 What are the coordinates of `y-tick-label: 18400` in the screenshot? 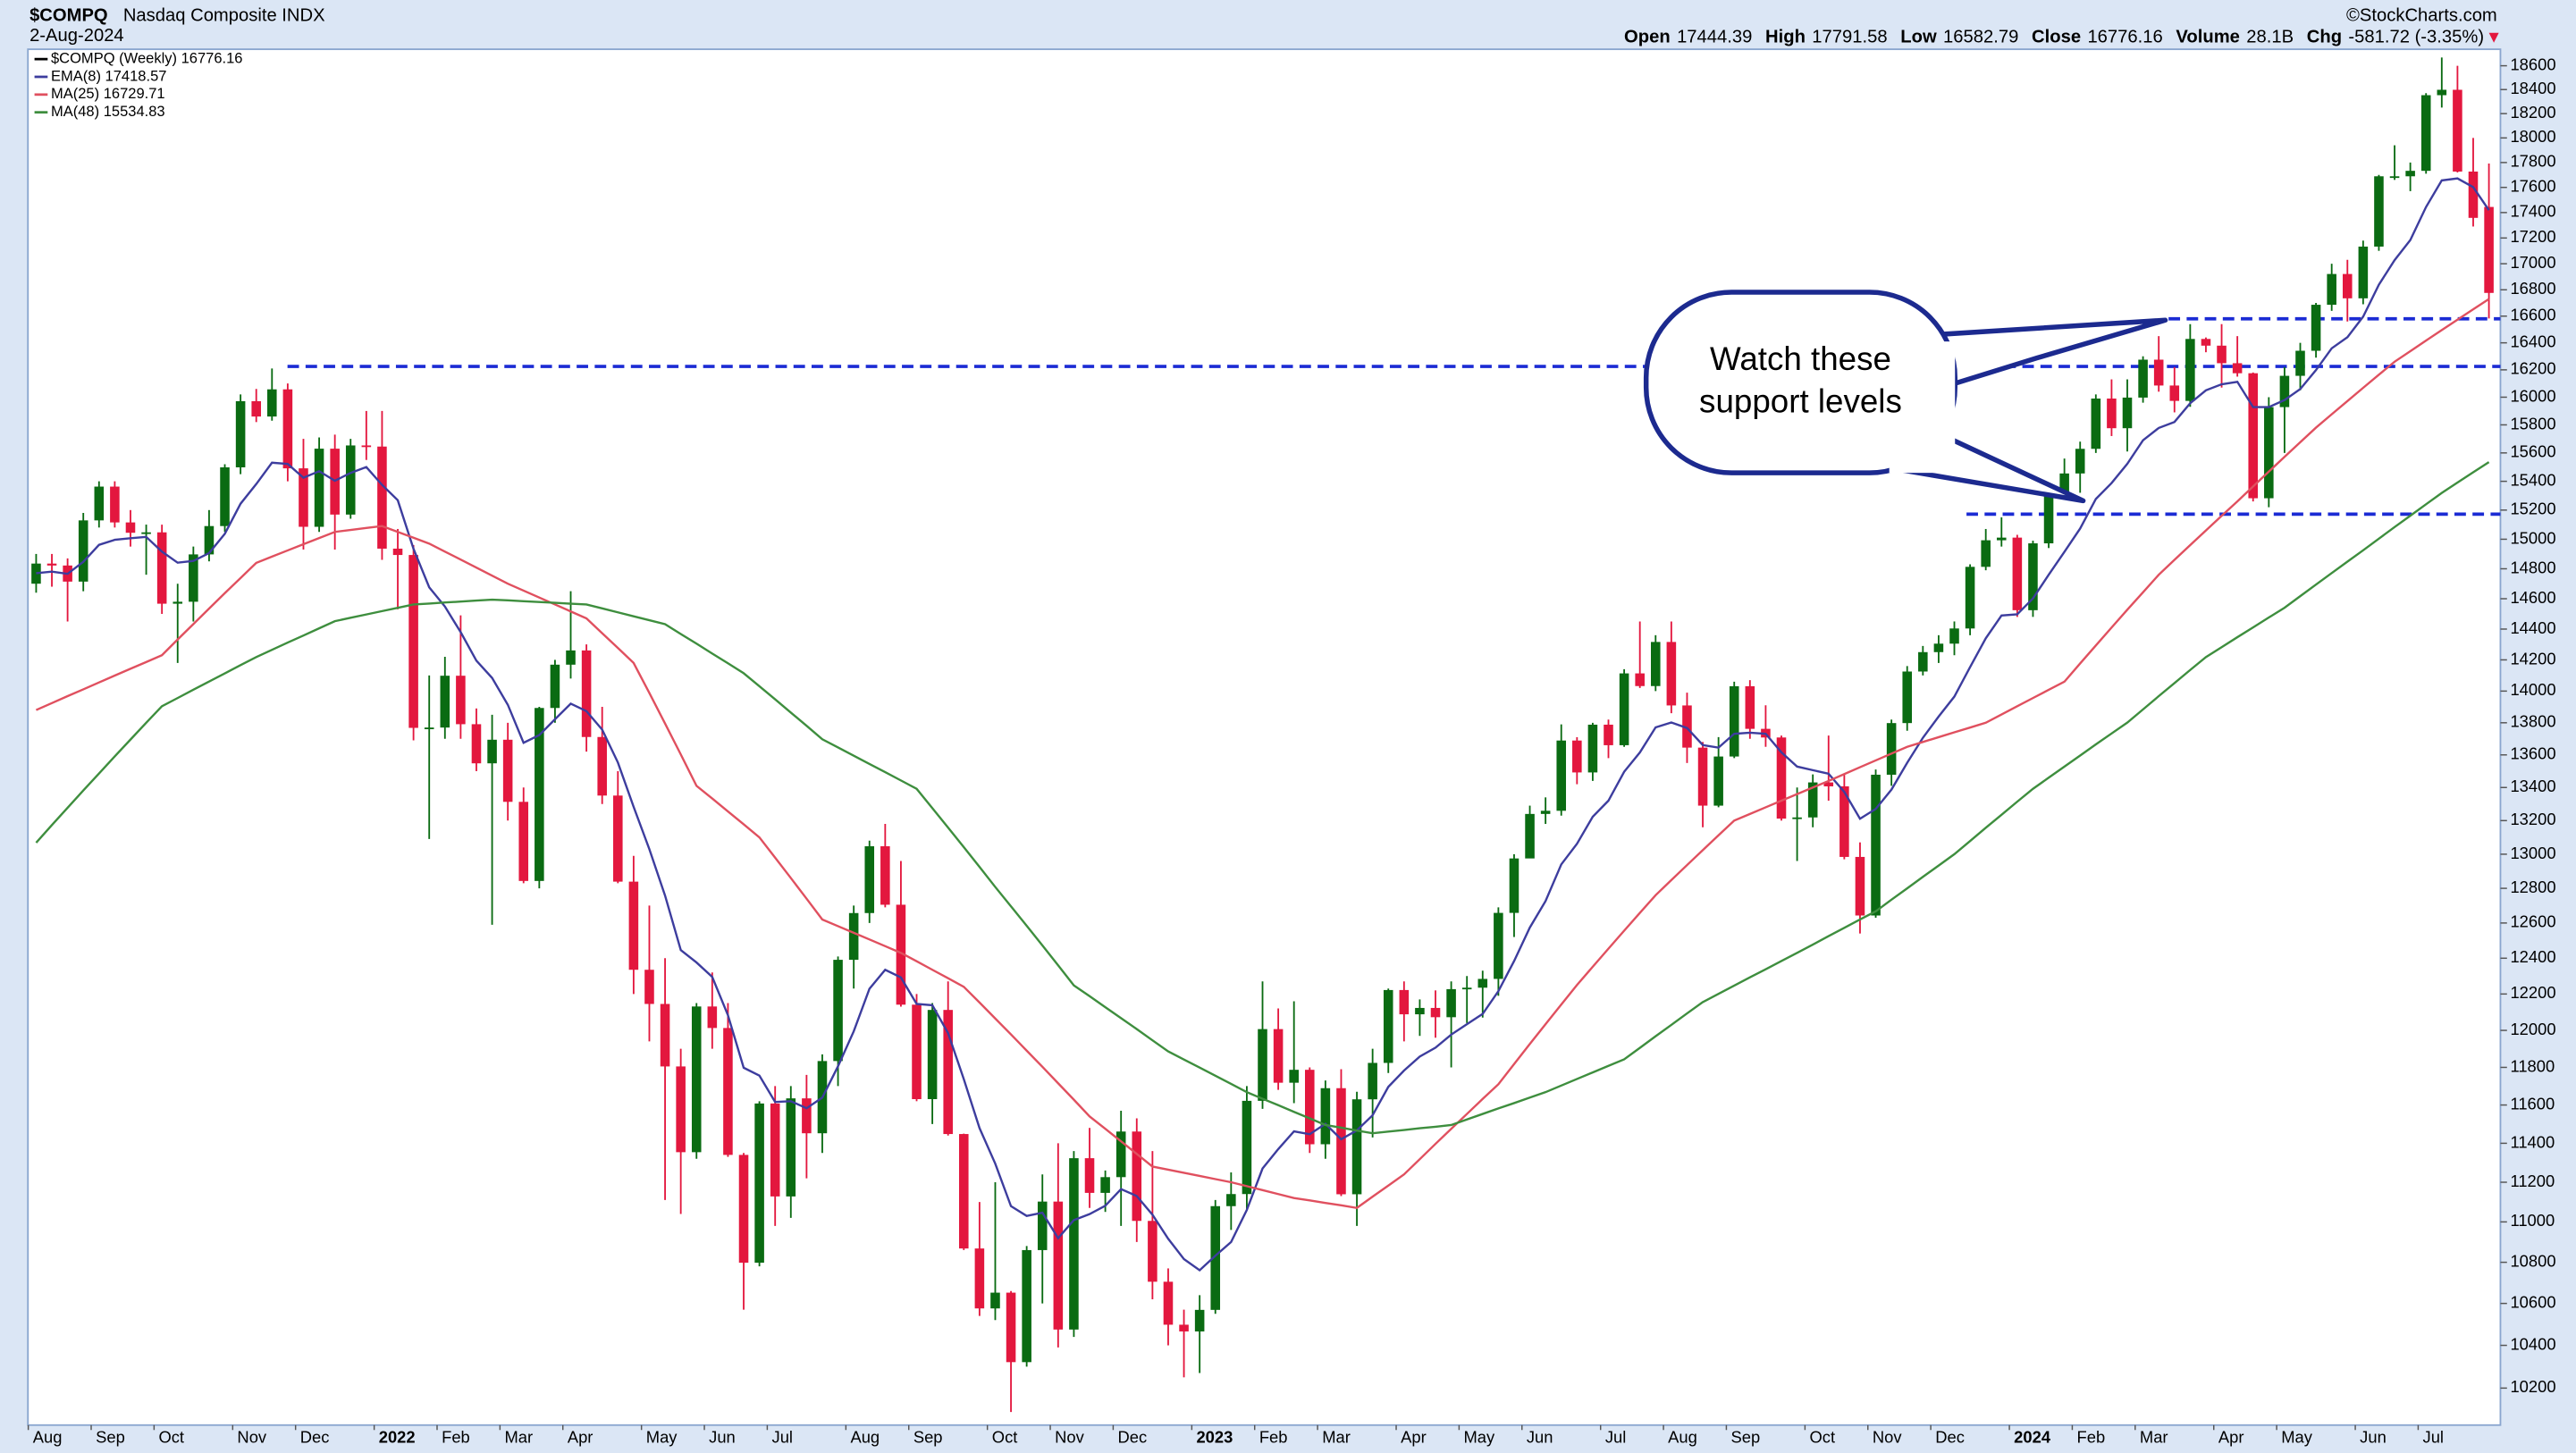 It's located at (2533, 88).